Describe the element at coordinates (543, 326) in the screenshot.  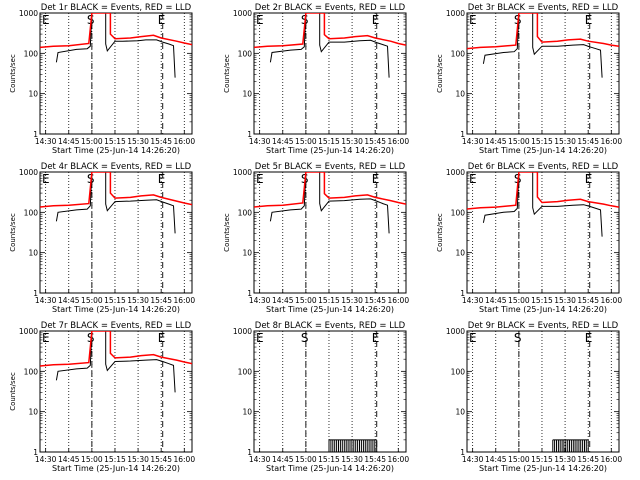
I see `chart-title: Det 9r BLACK = Events, RED = LLD` at that location.